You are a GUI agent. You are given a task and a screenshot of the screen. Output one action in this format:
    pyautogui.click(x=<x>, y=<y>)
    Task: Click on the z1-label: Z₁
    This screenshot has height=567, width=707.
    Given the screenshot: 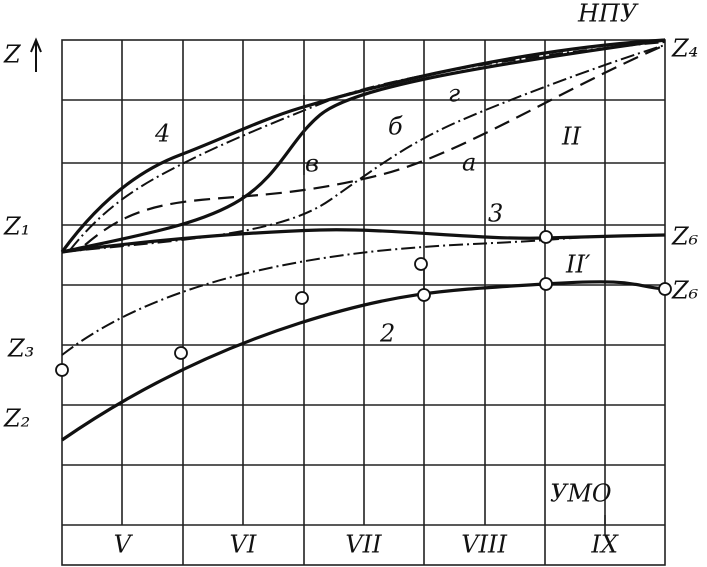 What is the action you would take?
    pyautogui.click(x=16, y=227)
    